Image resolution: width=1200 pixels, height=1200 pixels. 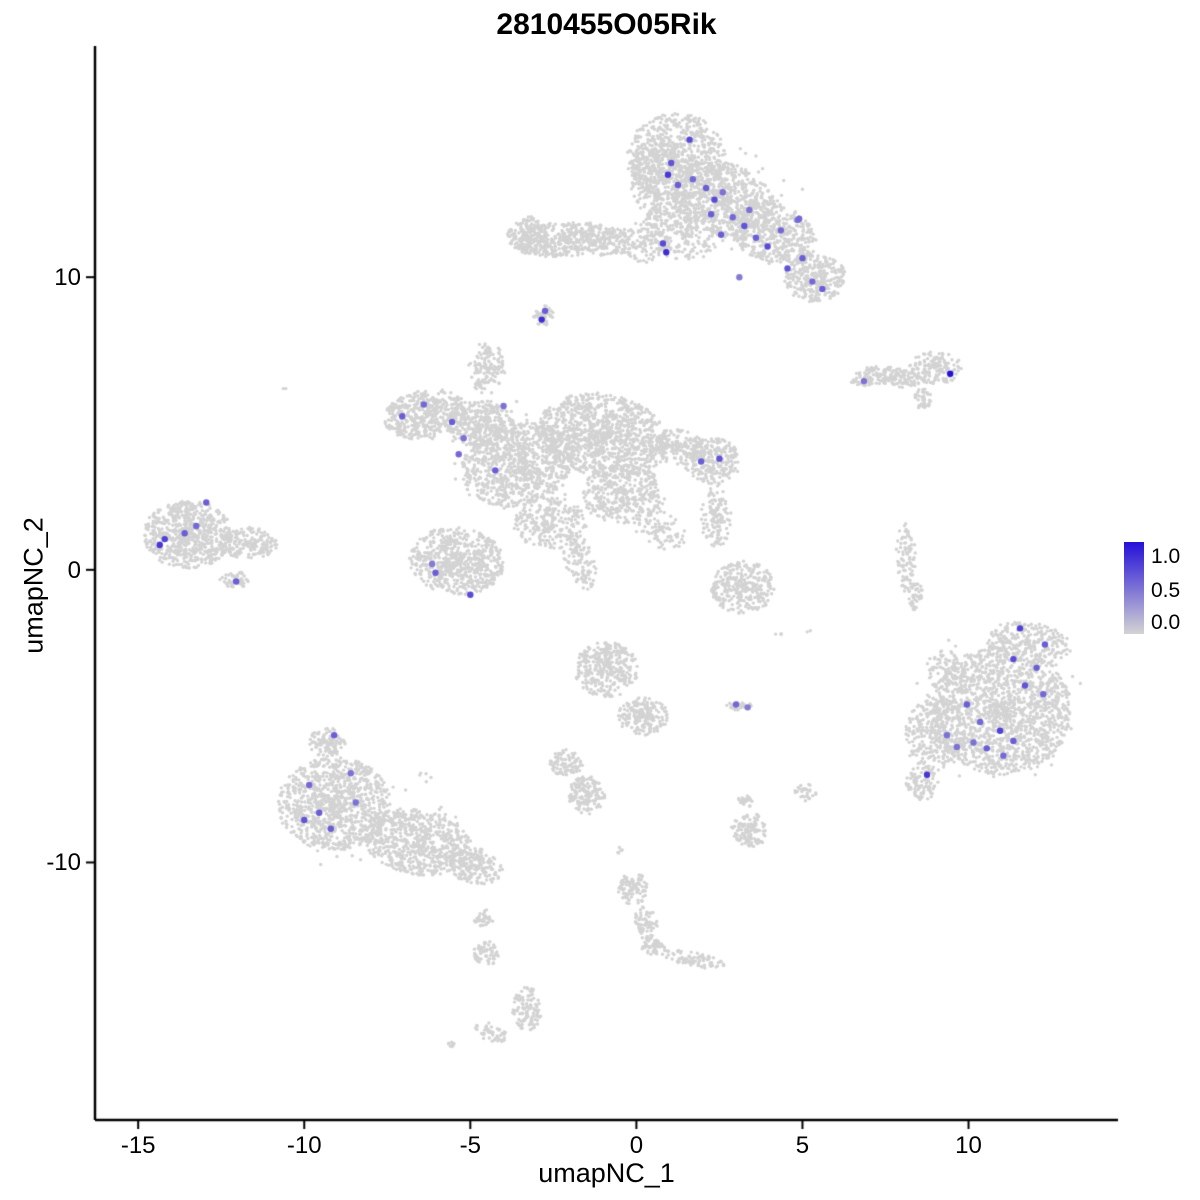 I want to click on x-axis-title: umapNC_1, so click(x=606, y=1173).